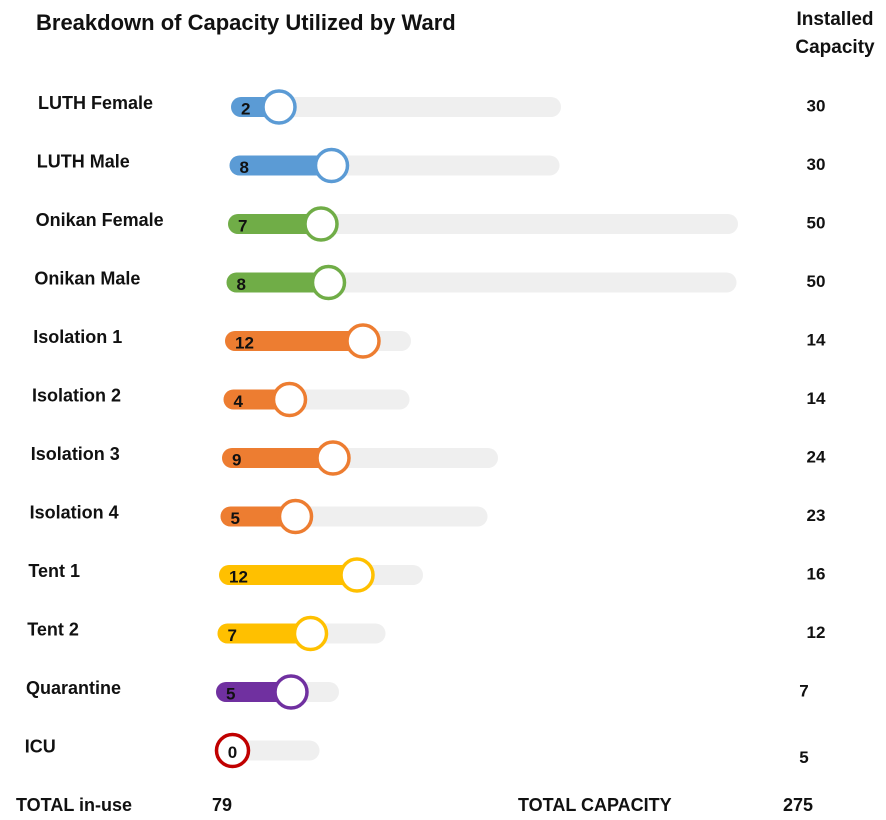 The height and width of the screenshot is (820, 886). I want to click on category-label: Tent 2, so click(53, 629).